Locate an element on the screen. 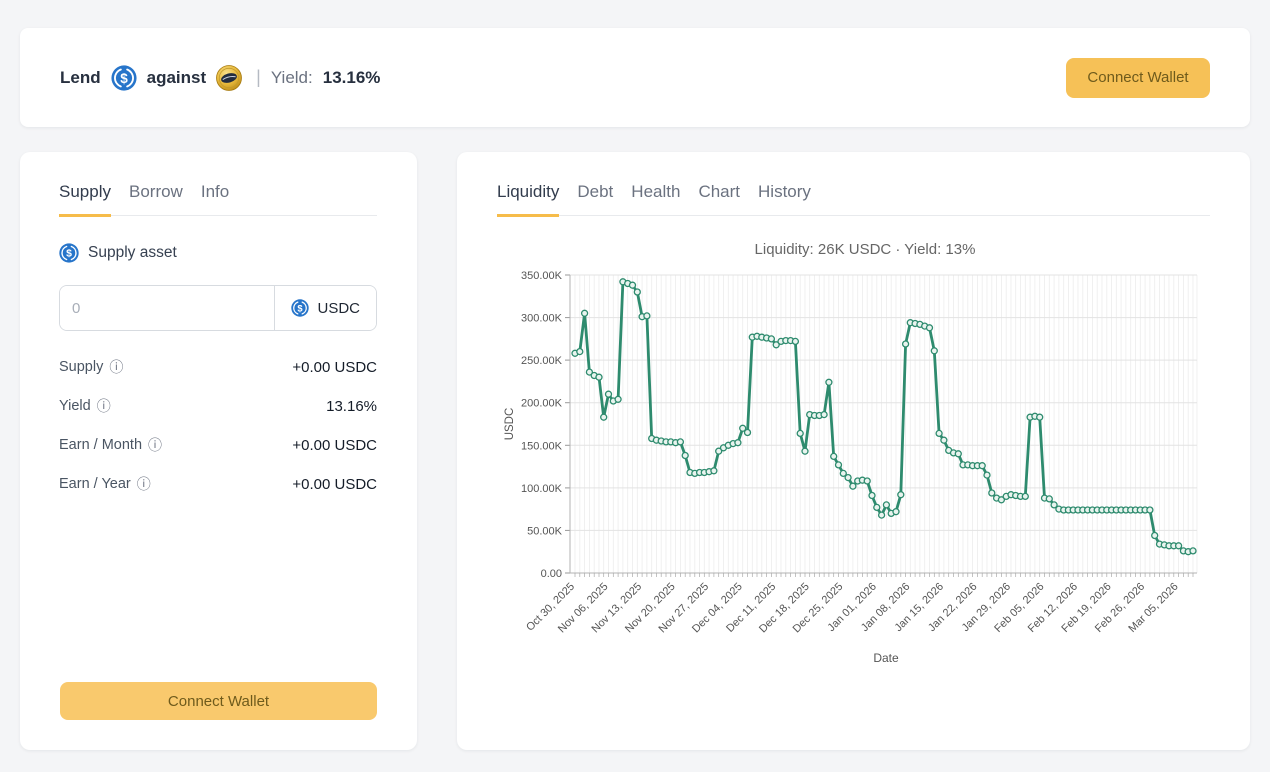  stat-label-earn-year: Earn / Year ⓘ is located at coordinates (105, 484).